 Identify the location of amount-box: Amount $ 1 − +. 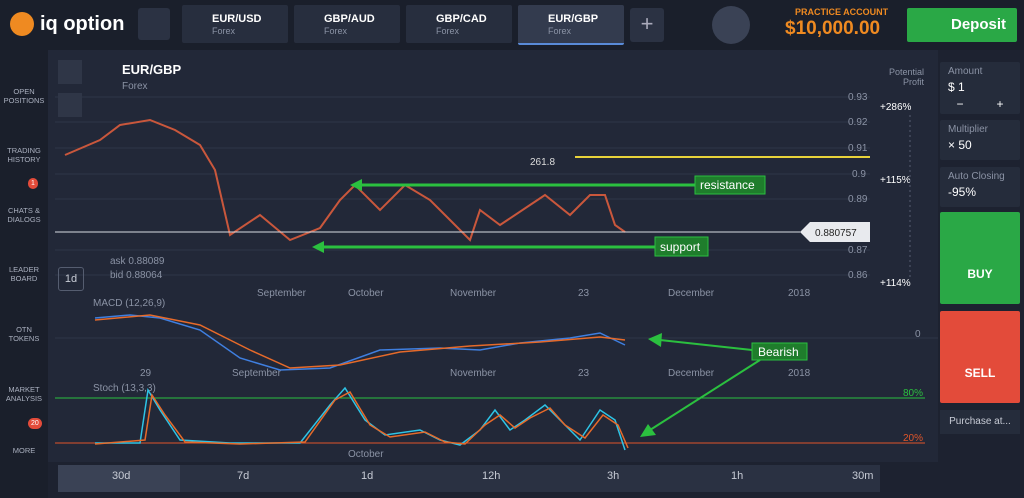
(980, 88).